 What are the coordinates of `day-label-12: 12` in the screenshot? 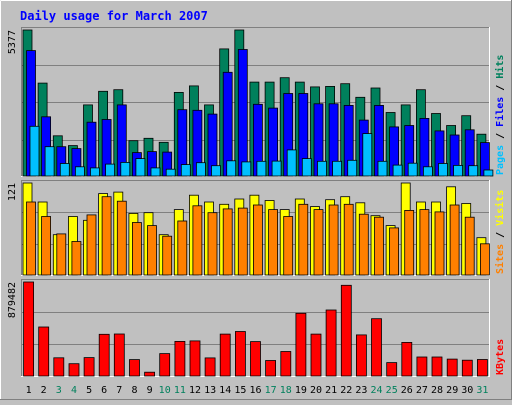 It's located at (195, 390).